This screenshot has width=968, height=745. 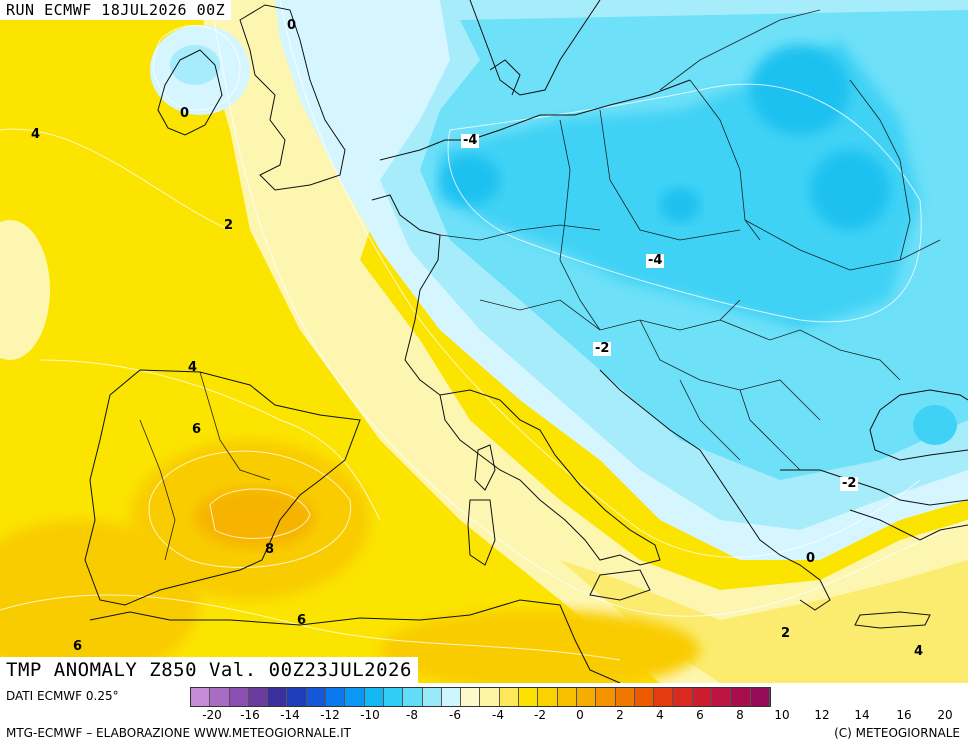 I want to click on legend-tick: 2, so click(x=620, y=715).